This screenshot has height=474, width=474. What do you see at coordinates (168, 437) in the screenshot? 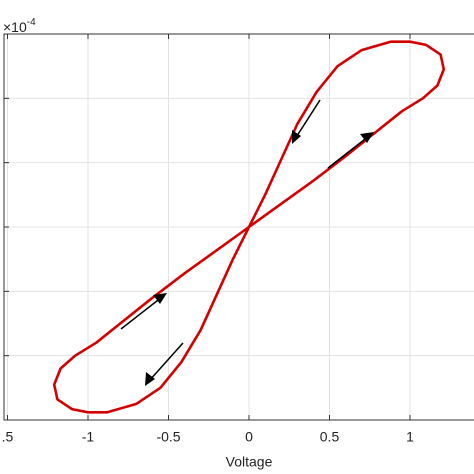
I see `x-tick-label: -0.5` at bounding box center [168, 437].